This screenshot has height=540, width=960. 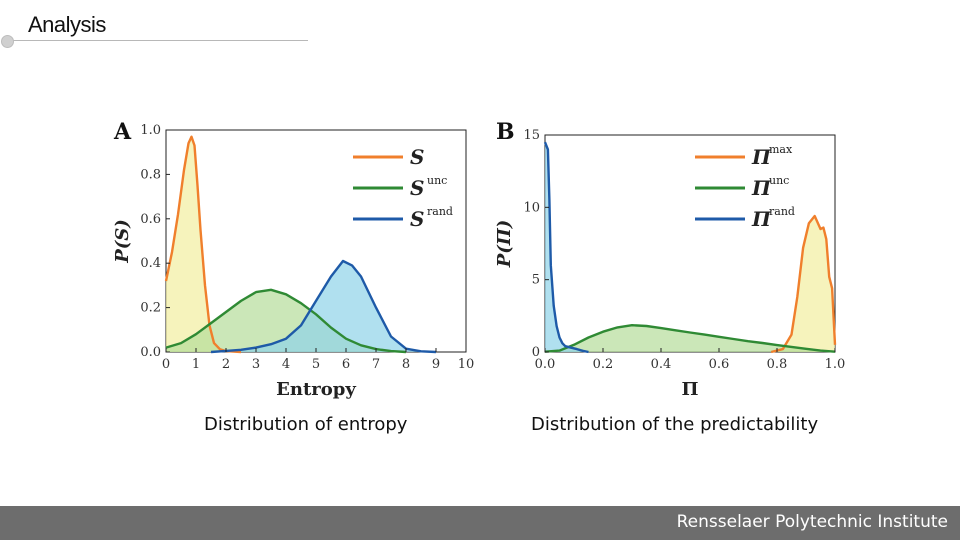 I want to click on x-tick-label: 0.8, so click(x=777, y=364).